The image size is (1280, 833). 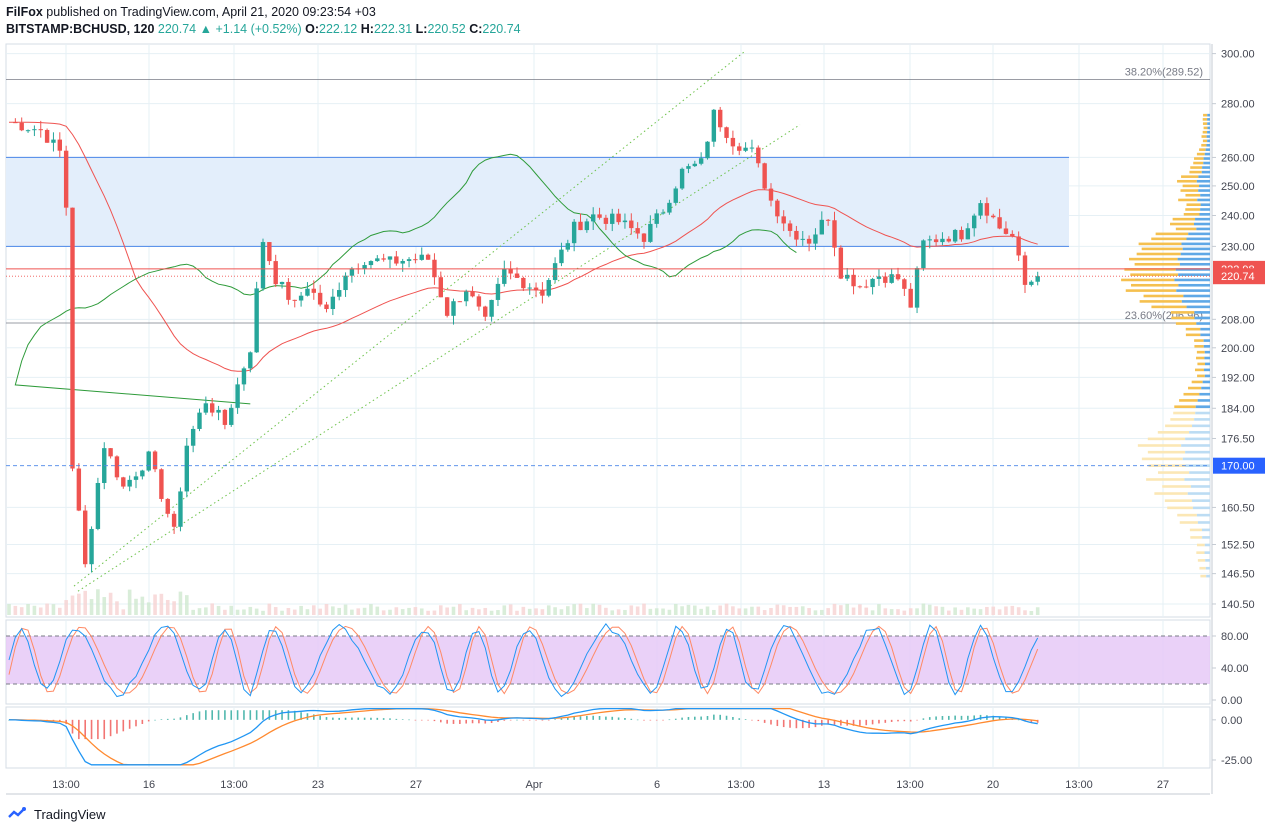 I want to click on brand-name: TradingView, so click(x=70, y=814).